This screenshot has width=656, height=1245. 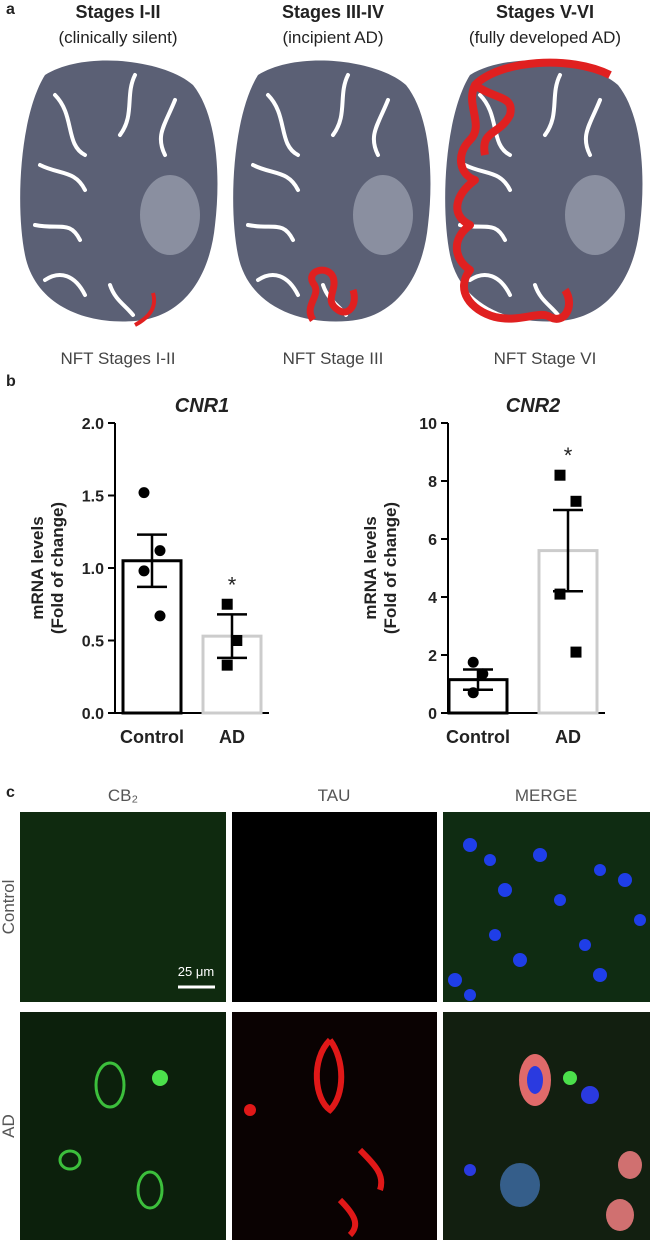 I want to click on stage-title: Stages I-II, so click(x=117, y=12).